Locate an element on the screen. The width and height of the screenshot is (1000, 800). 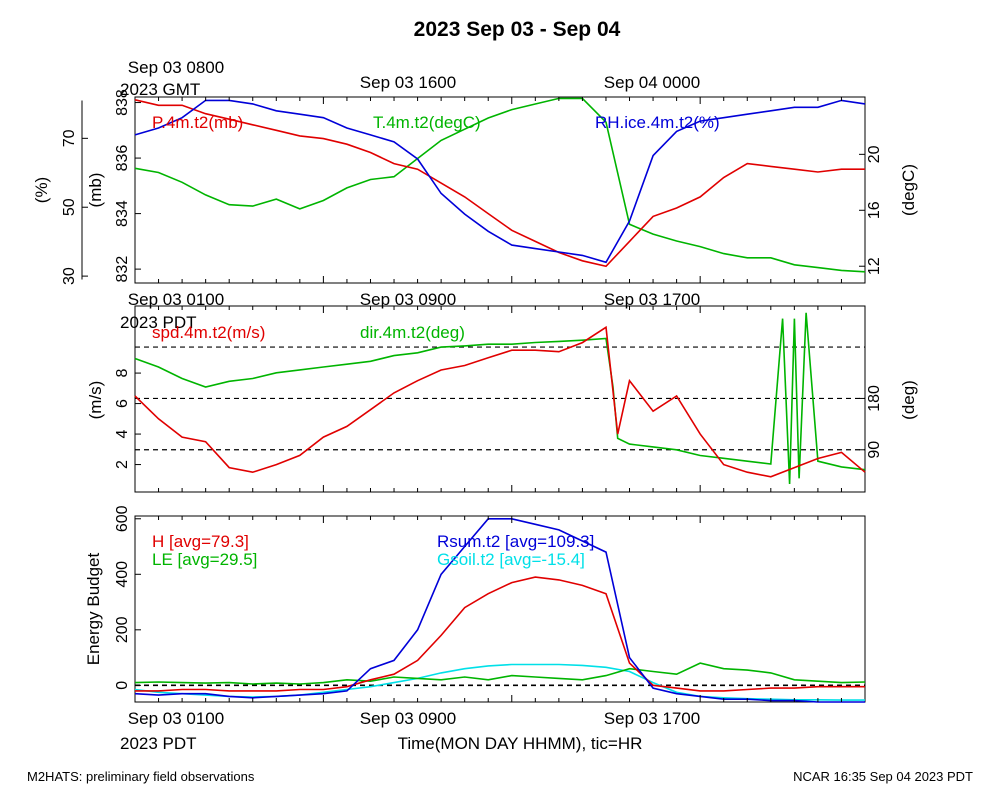
energy-axis-tick-label: 400 is located at coordinates (122, 574).